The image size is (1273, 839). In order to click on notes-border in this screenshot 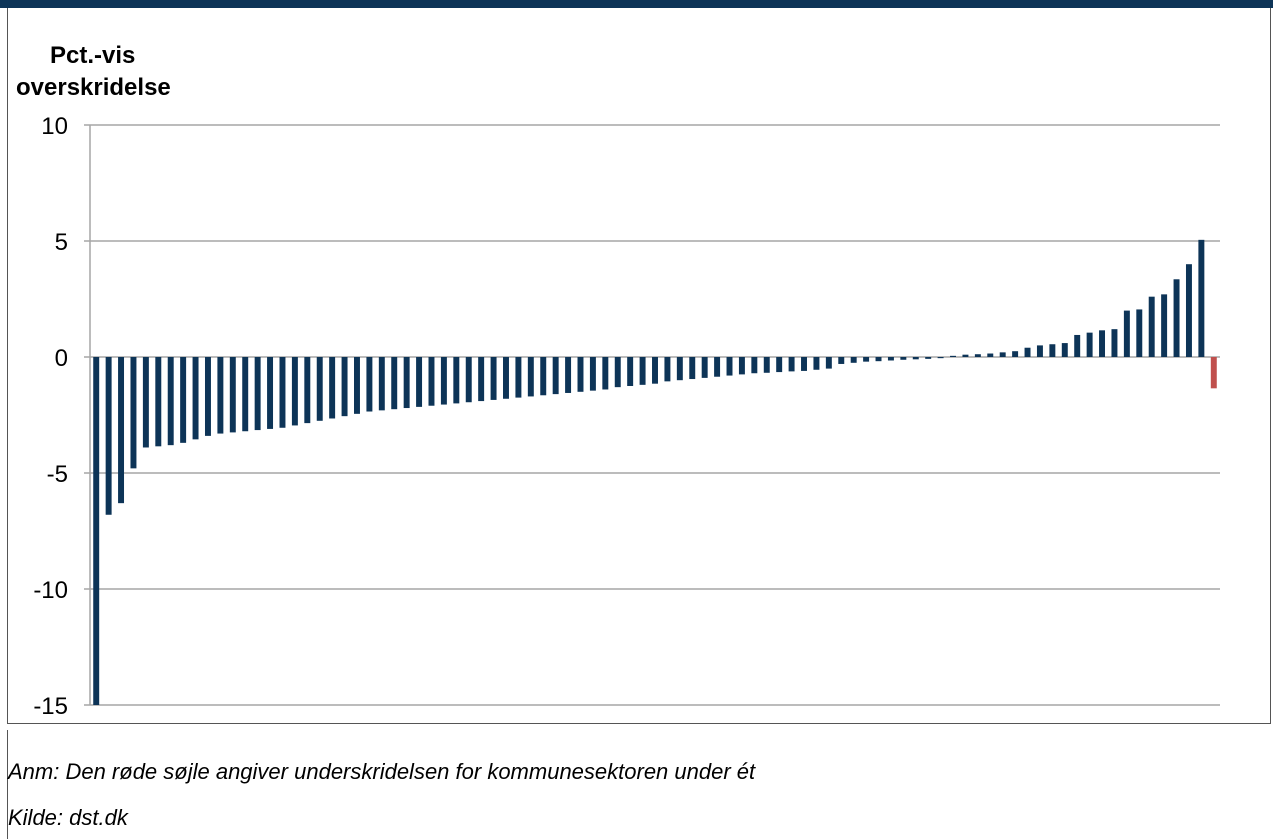, I will do `click(7, 784)`.